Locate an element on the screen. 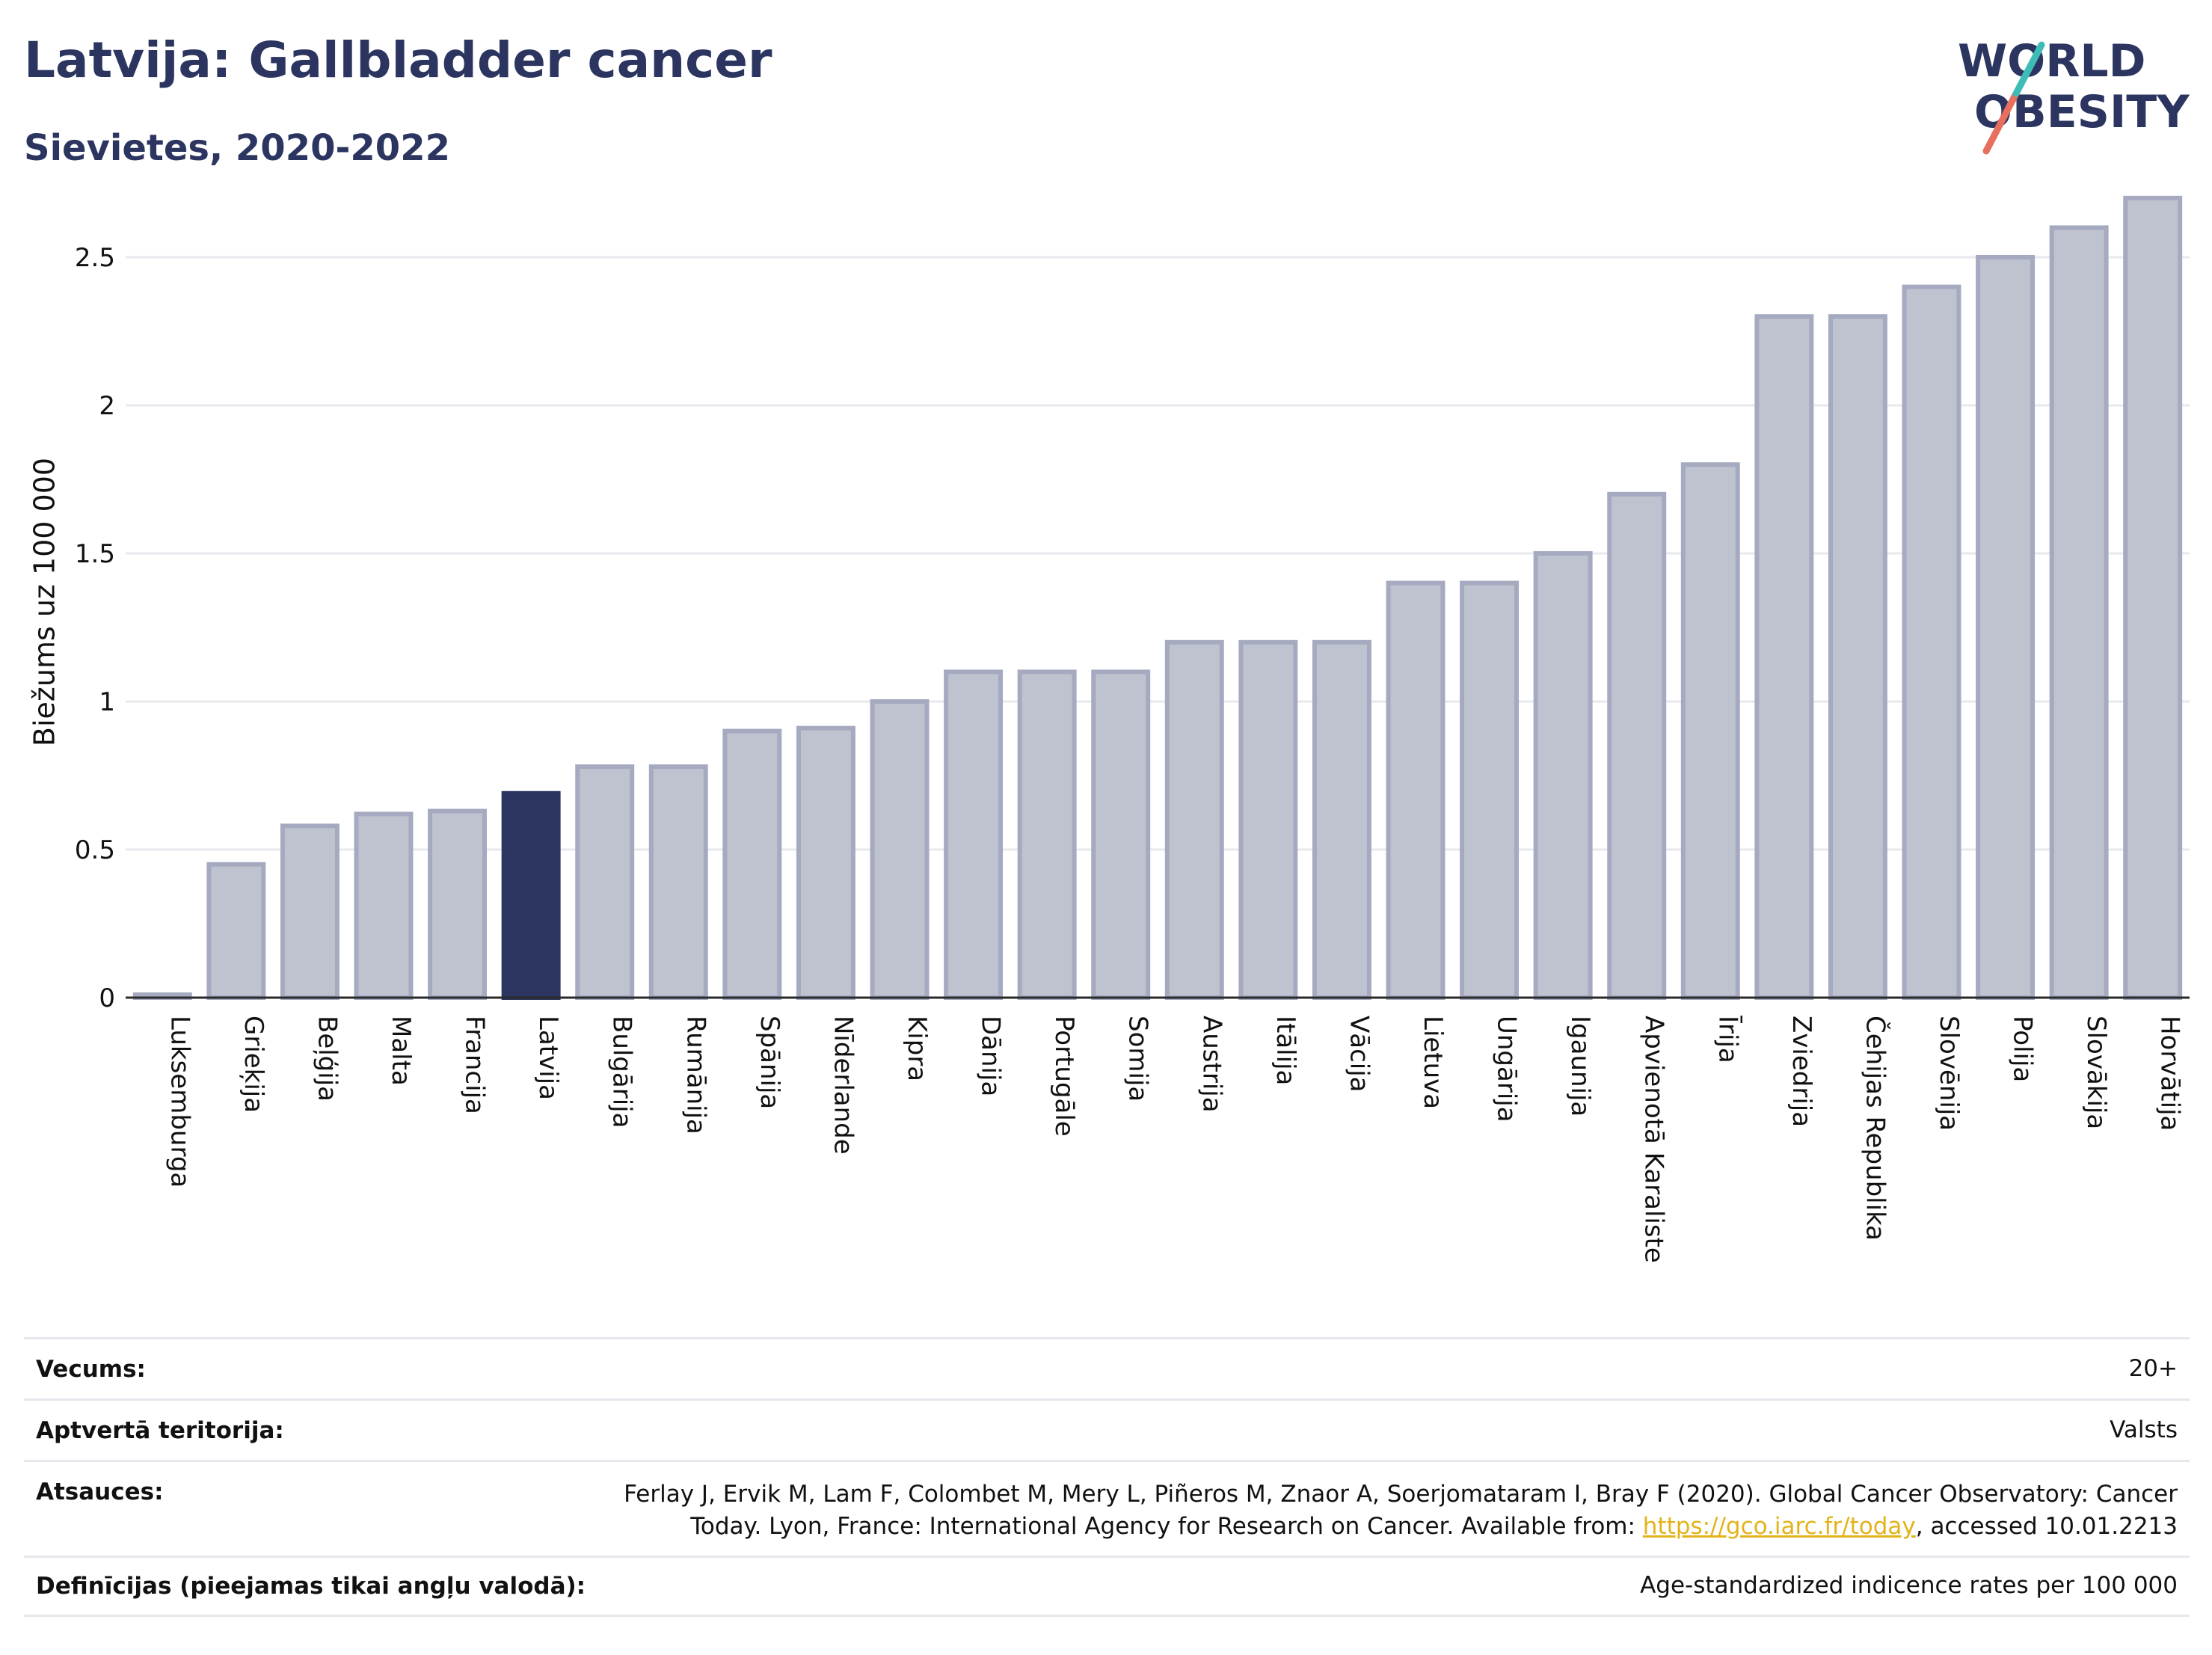 The height and width of the screenshot is (1655, 2212). age-label: Vecums: is located at coordinates (91, 1369).